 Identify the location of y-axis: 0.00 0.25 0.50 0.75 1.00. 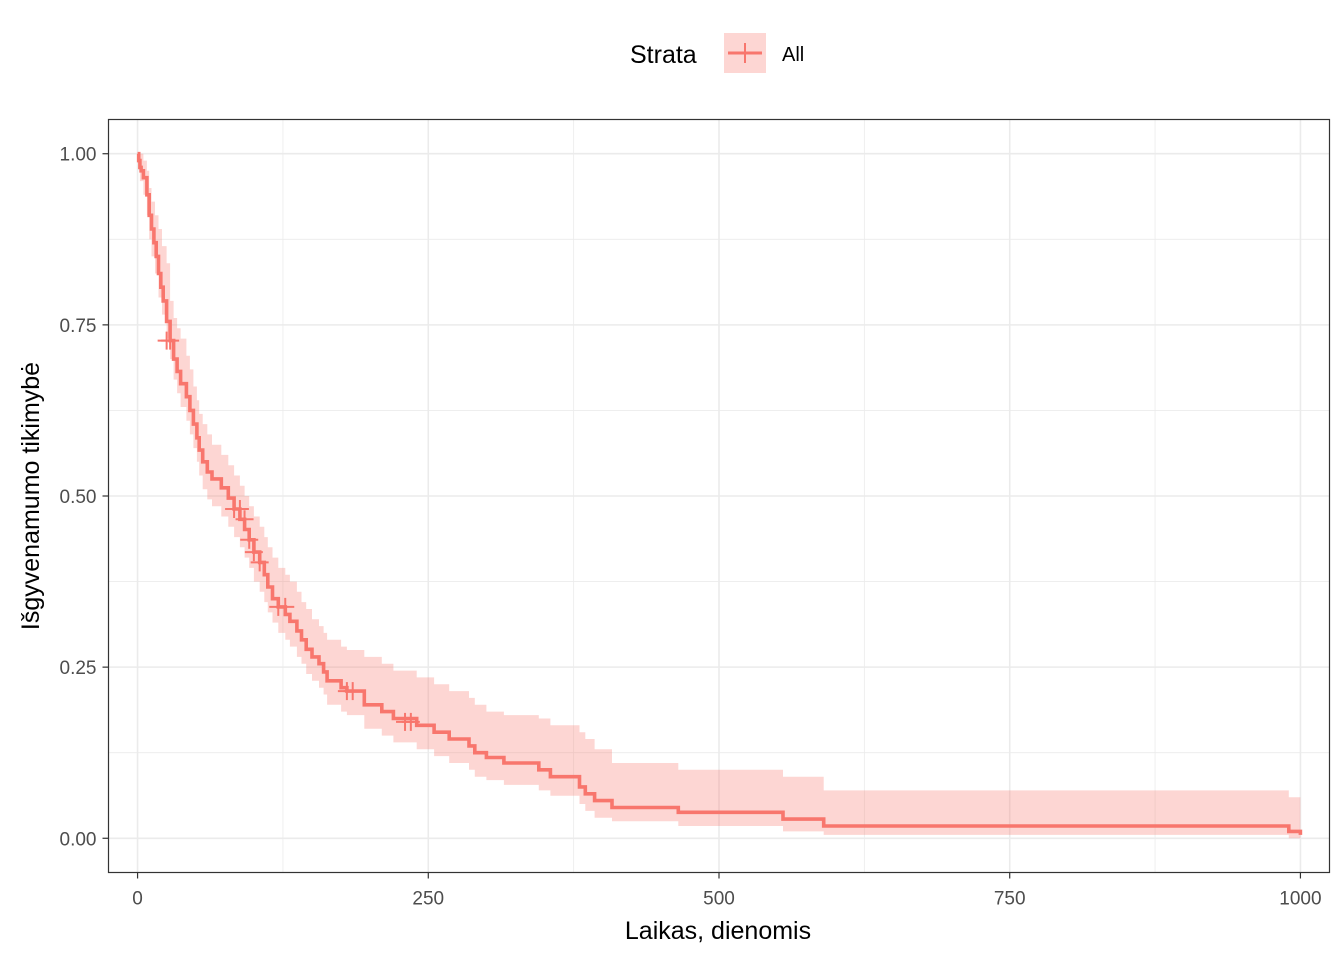
(84, 497).